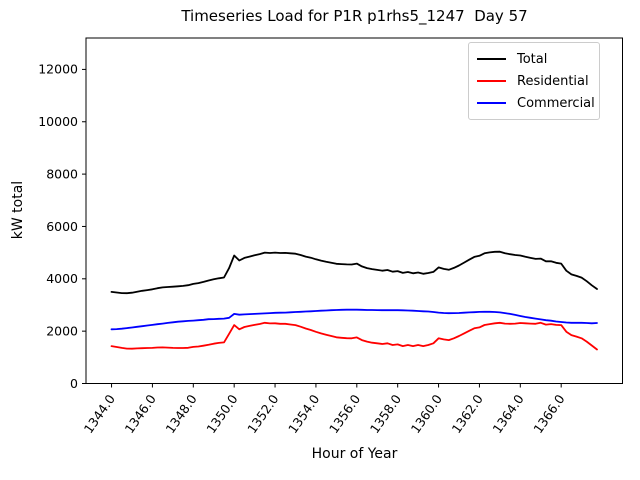  Describe the element at coordinates (507, 414) in the screenshot. I see `x-tick-label: 1364.0` at that location.